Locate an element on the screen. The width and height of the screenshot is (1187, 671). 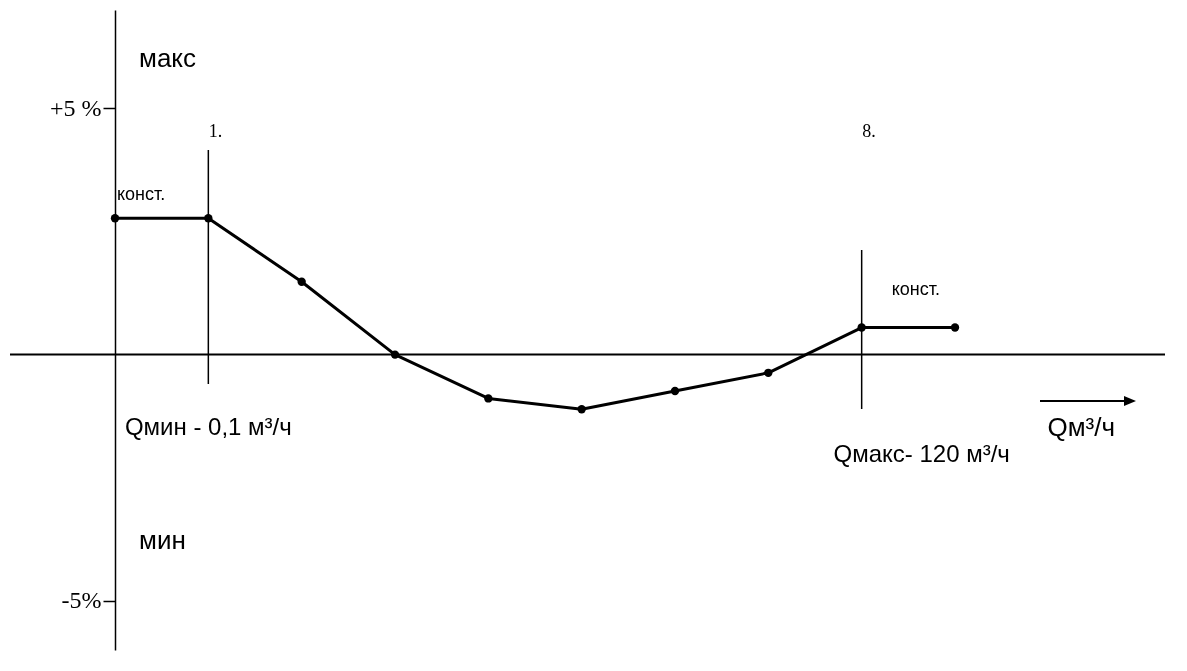
annotation: Qмакс- 120 м³/ч is located at coordinates (921, 453).